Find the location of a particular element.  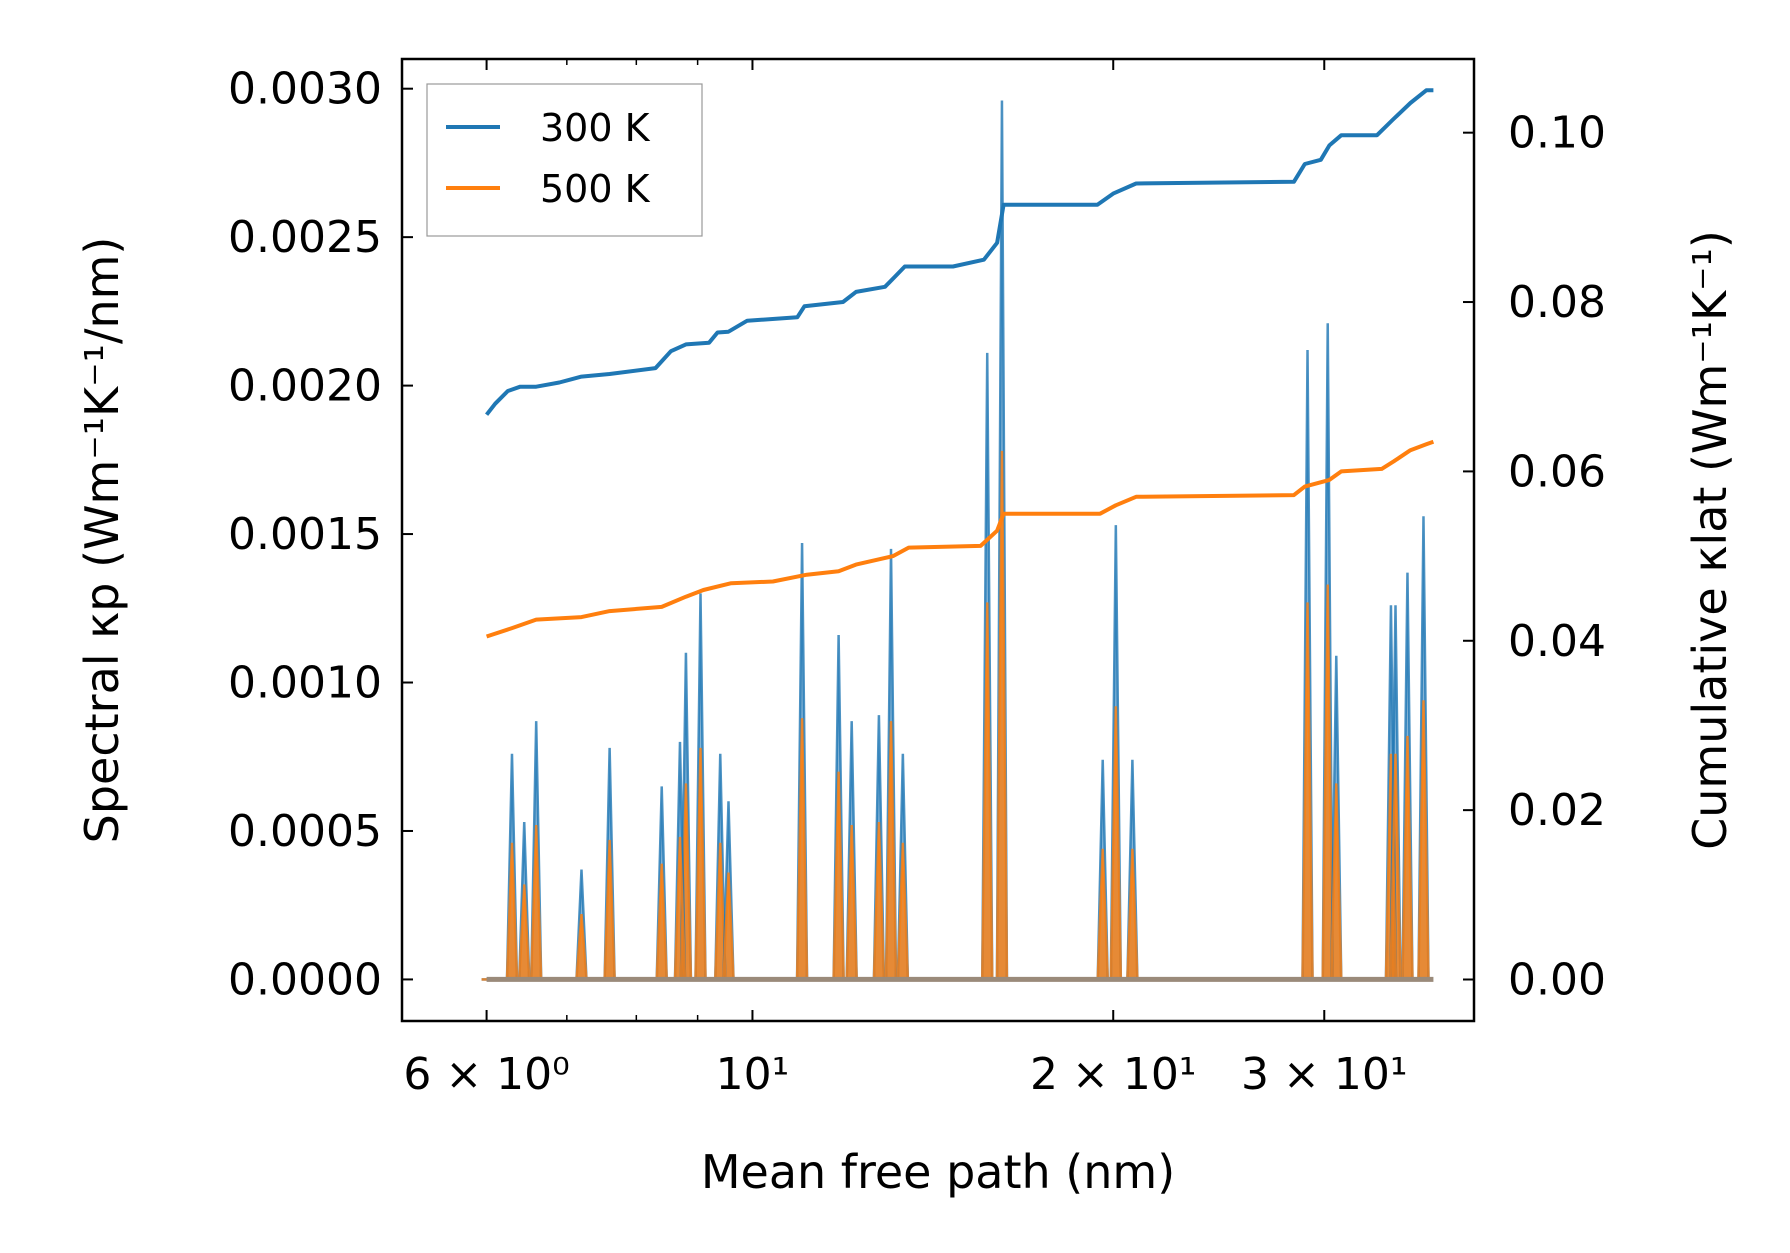

y-right-tick-label-1: 0.02 is located at coordinates (1557, 810).